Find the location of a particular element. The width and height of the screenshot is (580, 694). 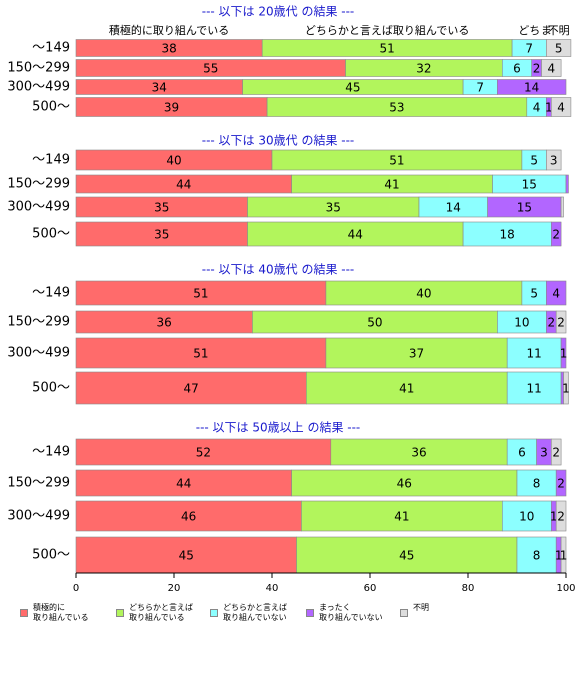

x-tick-label: 40 is located at coordinates (272, 588).